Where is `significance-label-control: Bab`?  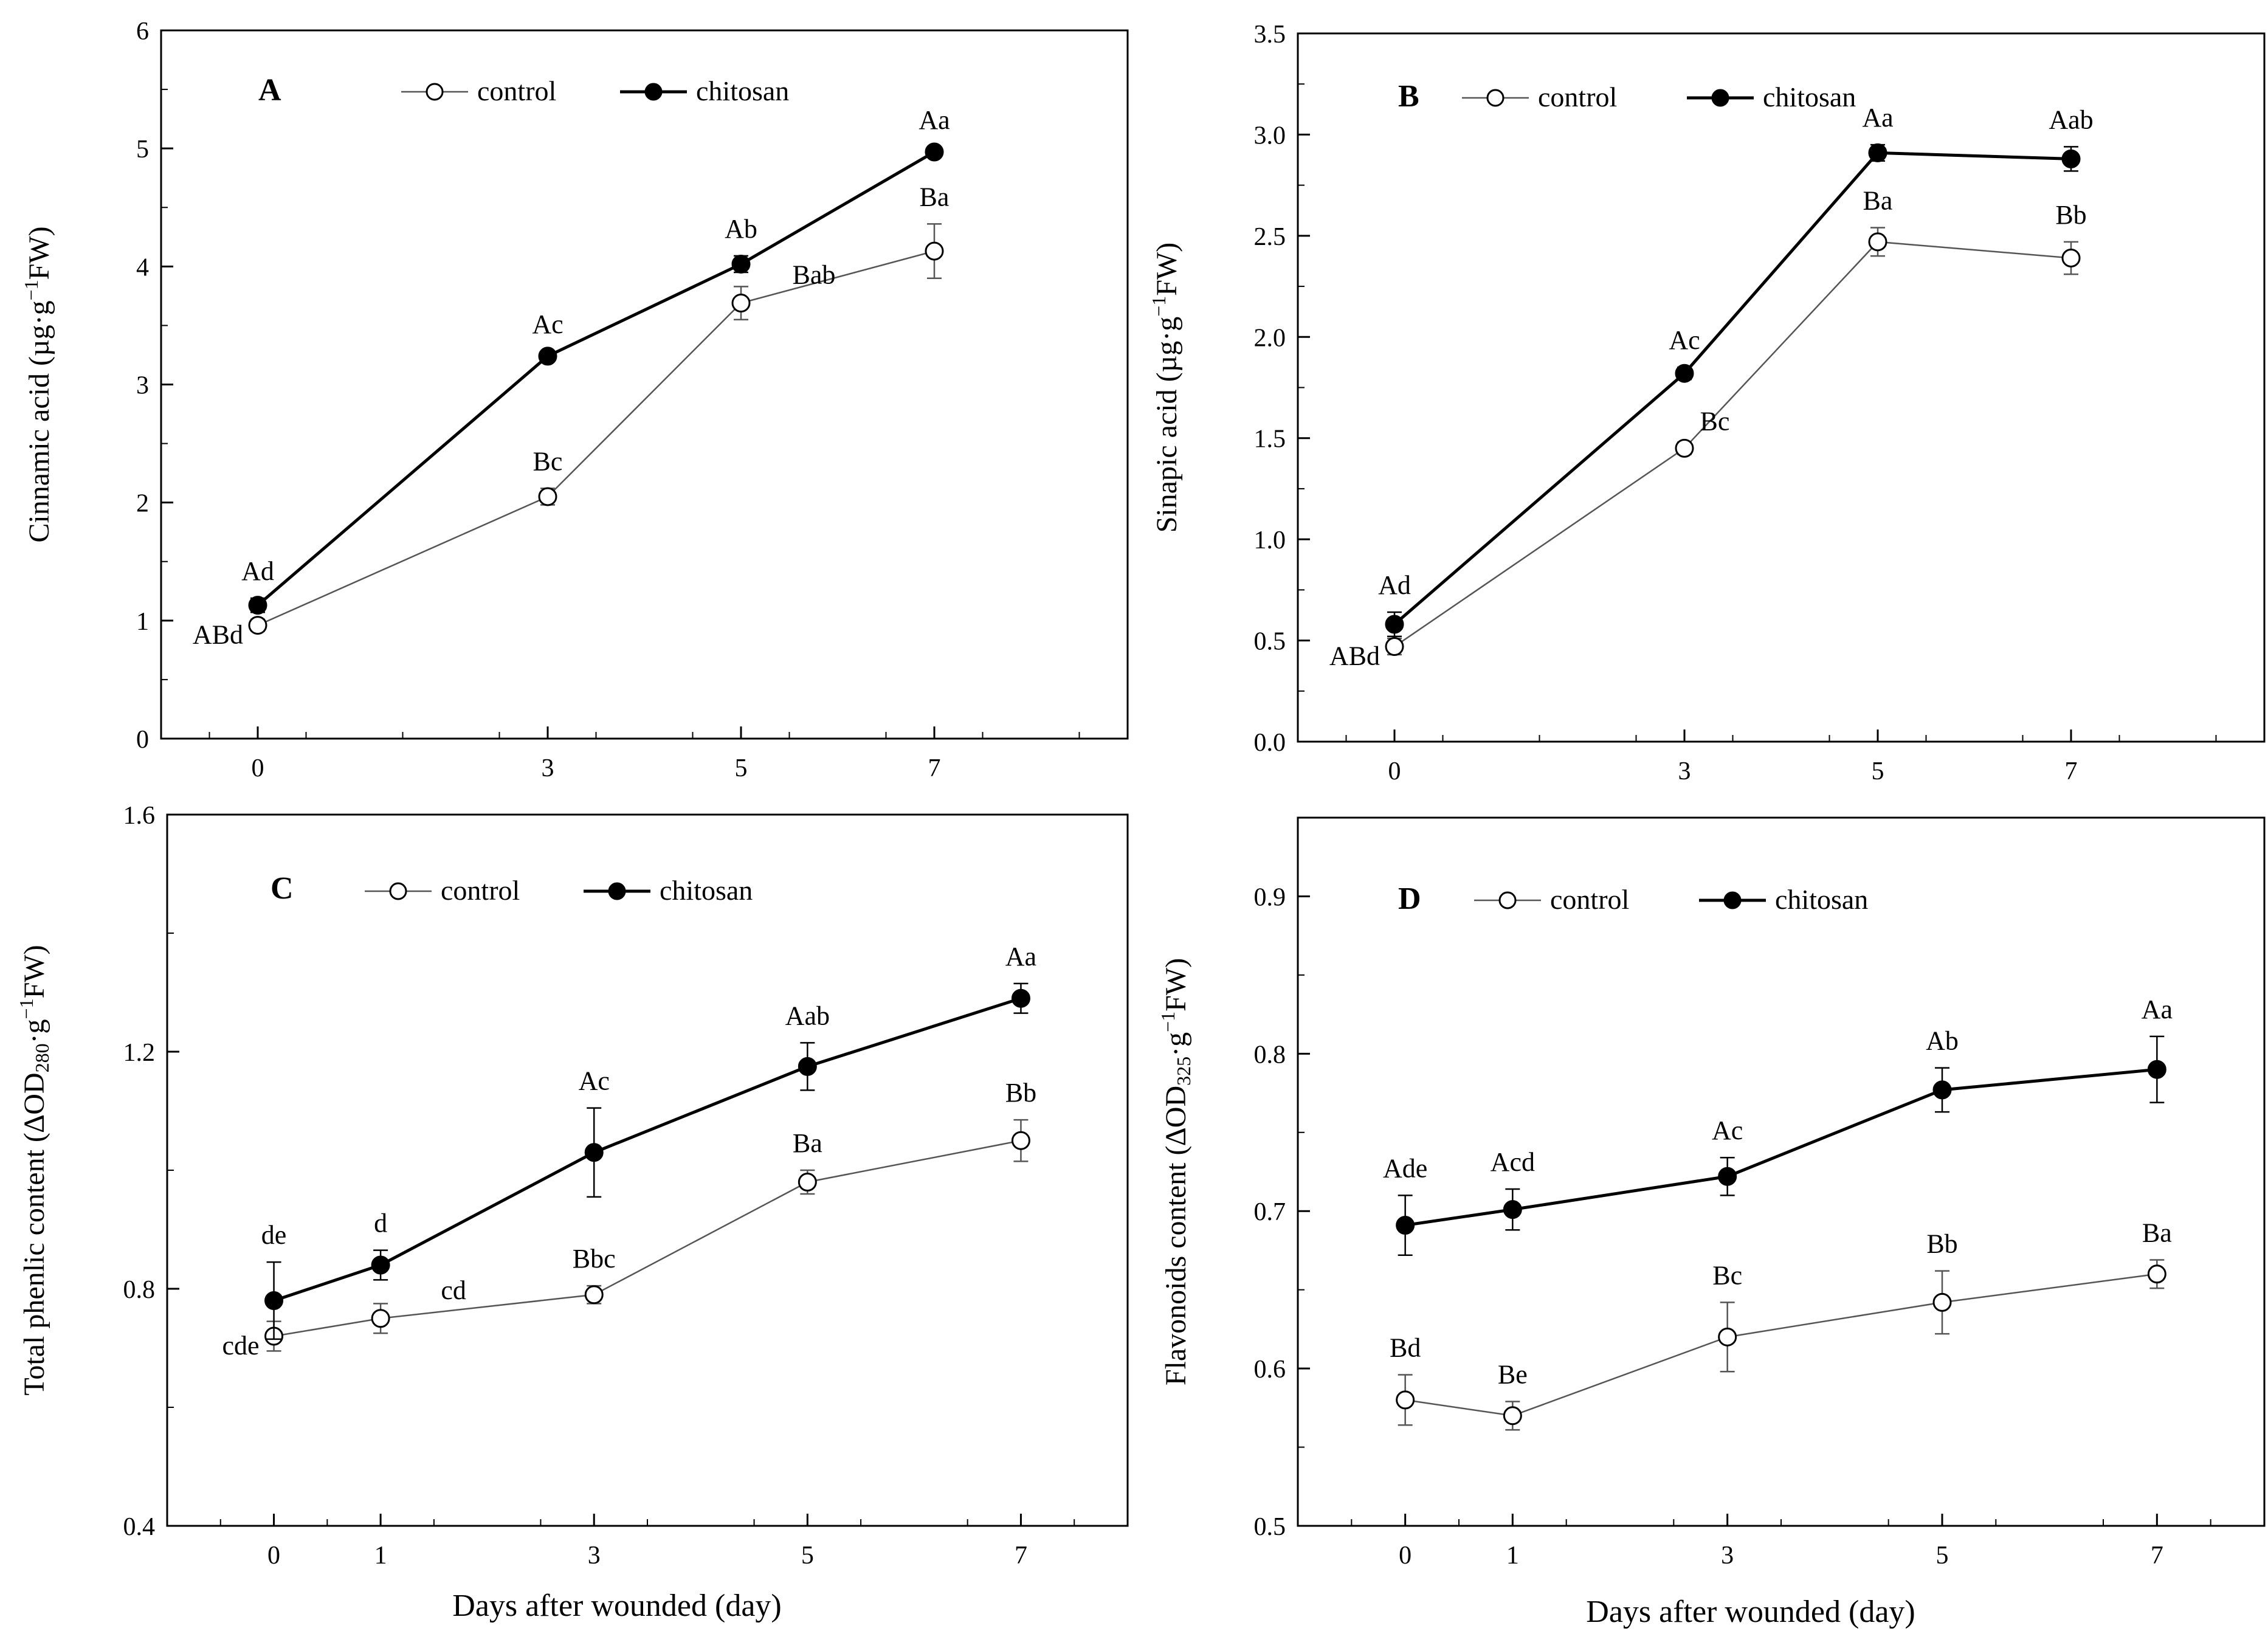 significance-label-control: Bab is located at coordinates (815, 275).